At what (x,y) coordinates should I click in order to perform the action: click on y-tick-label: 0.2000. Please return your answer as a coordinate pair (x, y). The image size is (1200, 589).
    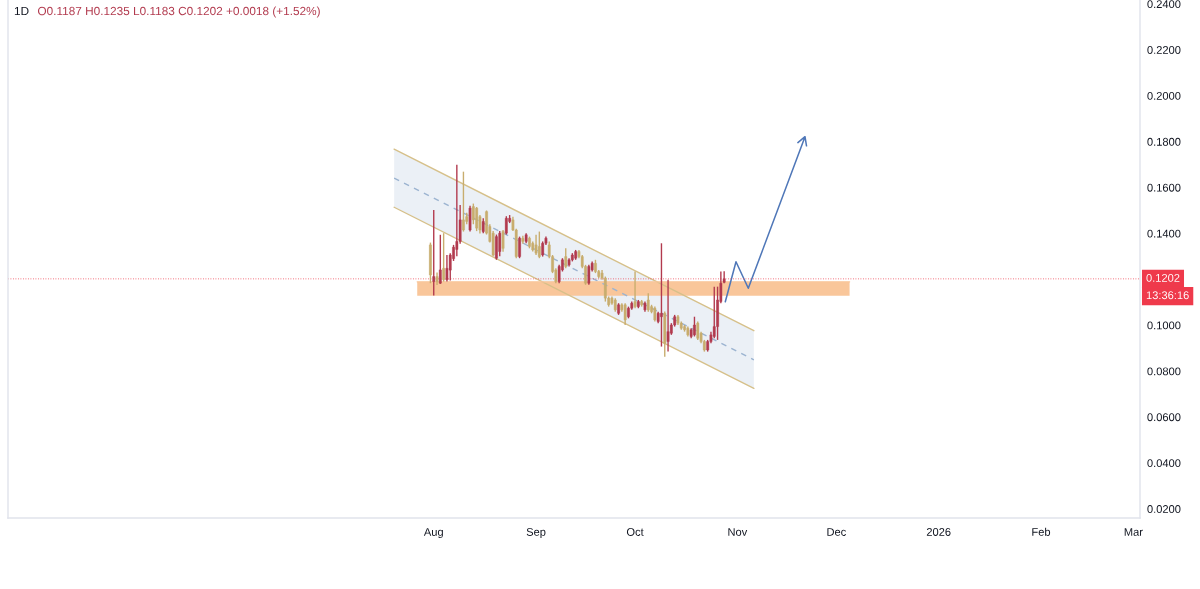
    Looking at the image, I should click on (1164, 95).